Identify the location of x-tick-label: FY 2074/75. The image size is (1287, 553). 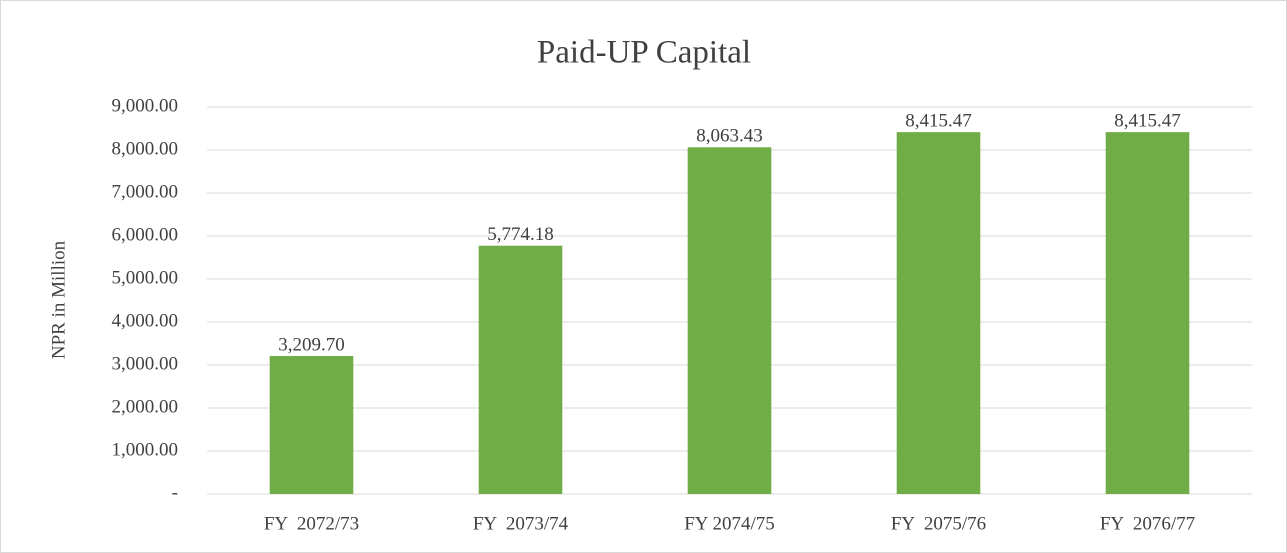
(729, 523).